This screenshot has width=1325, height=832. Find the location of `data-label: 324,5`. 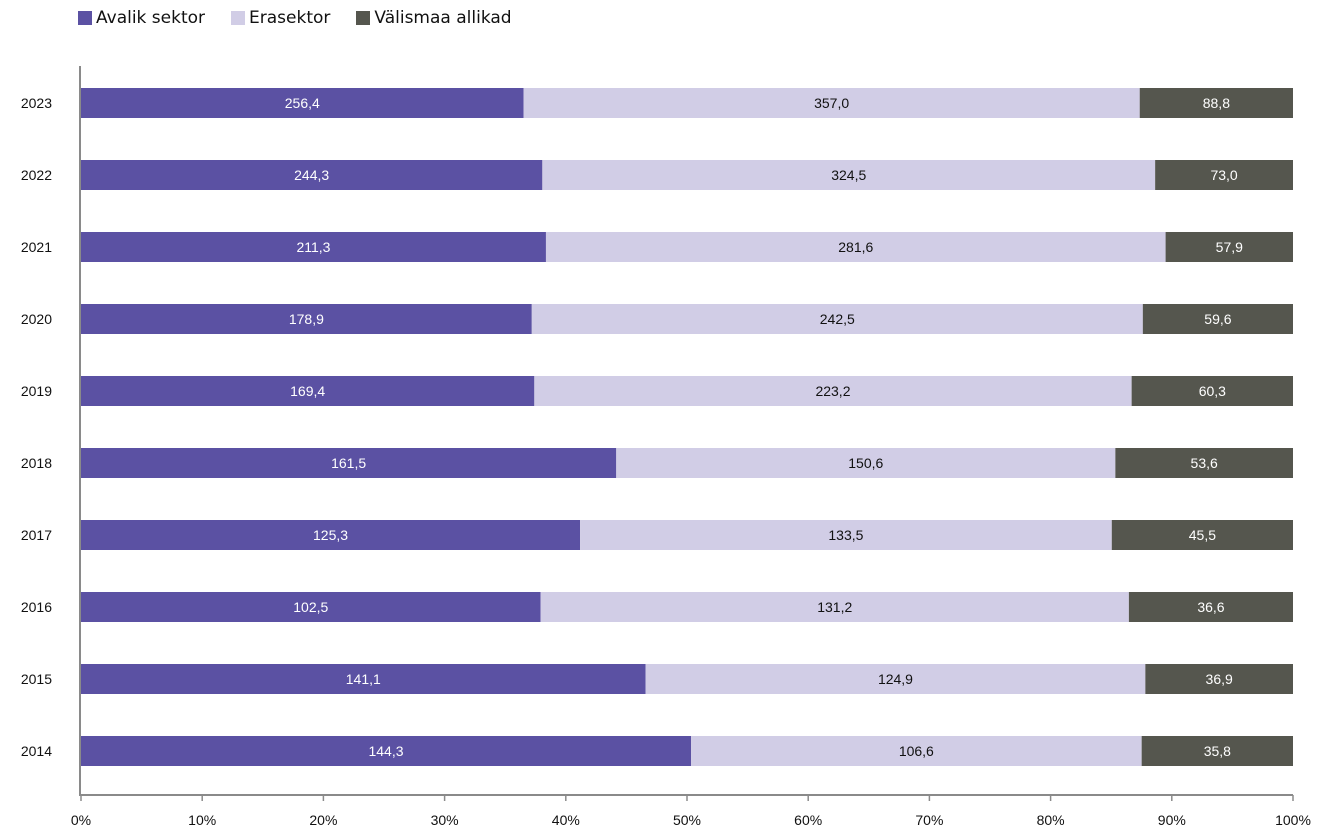

data-label: 324,5 is located at coordinates (848, 175).